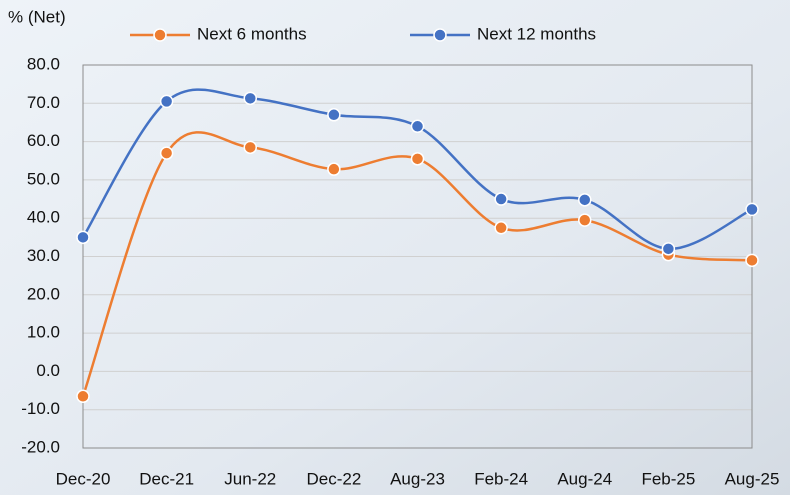 This screenshot has height=495, width=790. Describe the element at coordinates (83, 478) in the screenshot. I see `x-tick-label: Dec-20` at that location.